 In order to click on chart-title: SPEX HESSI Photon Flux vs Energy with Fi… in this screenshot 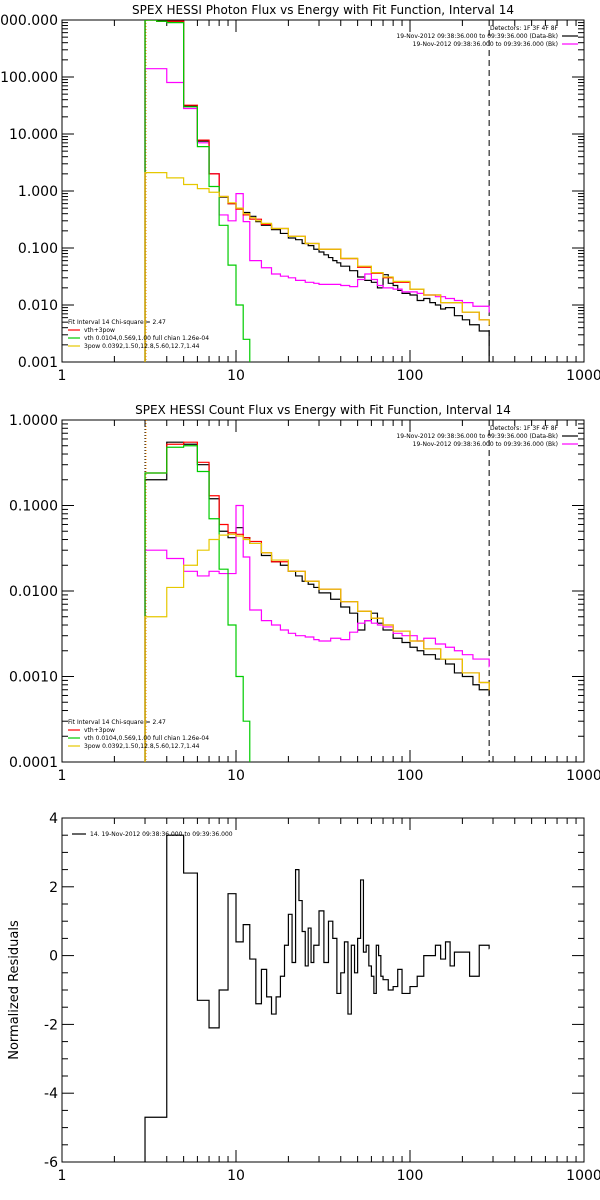, I will do `click(323, 10)`.